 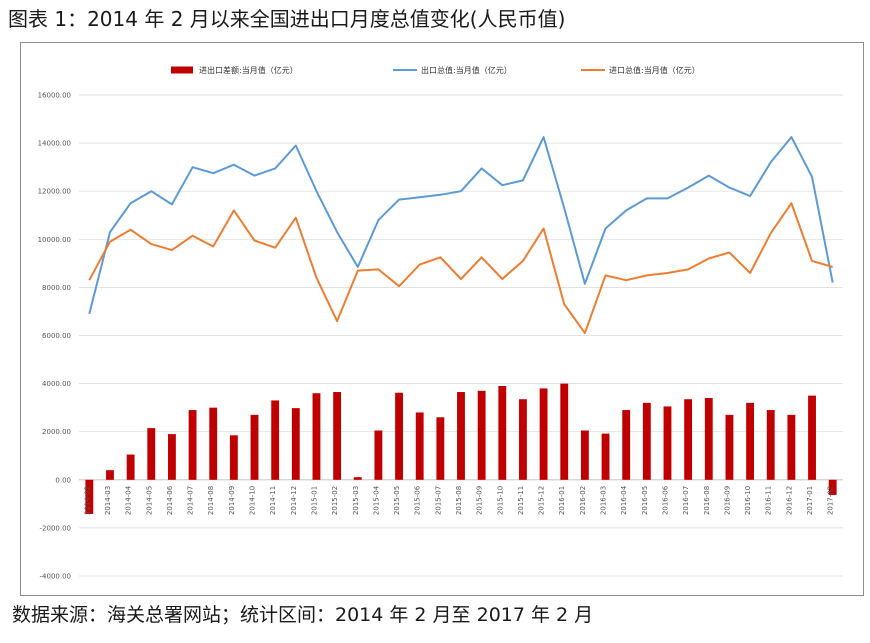 I want to click on x-tick-label: 2016-10, so click(x=748, y=500).